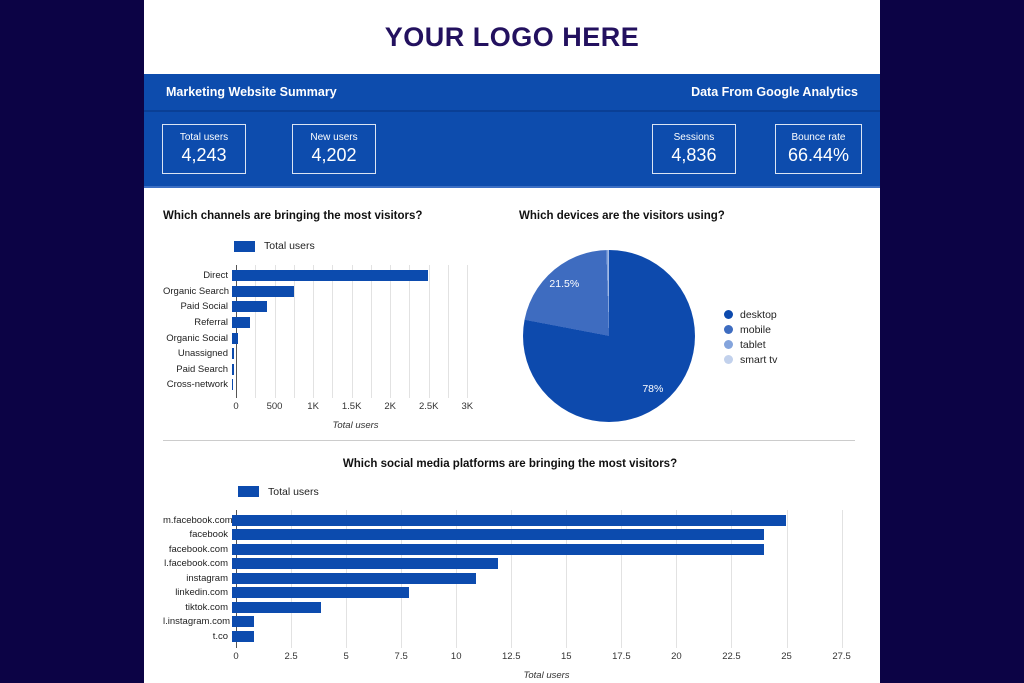 This screenshot has width=1024, height=683. Describe the element at coordinates (510, 607) in the screenshot. I see `bar-row: tiktok.com` at that location.